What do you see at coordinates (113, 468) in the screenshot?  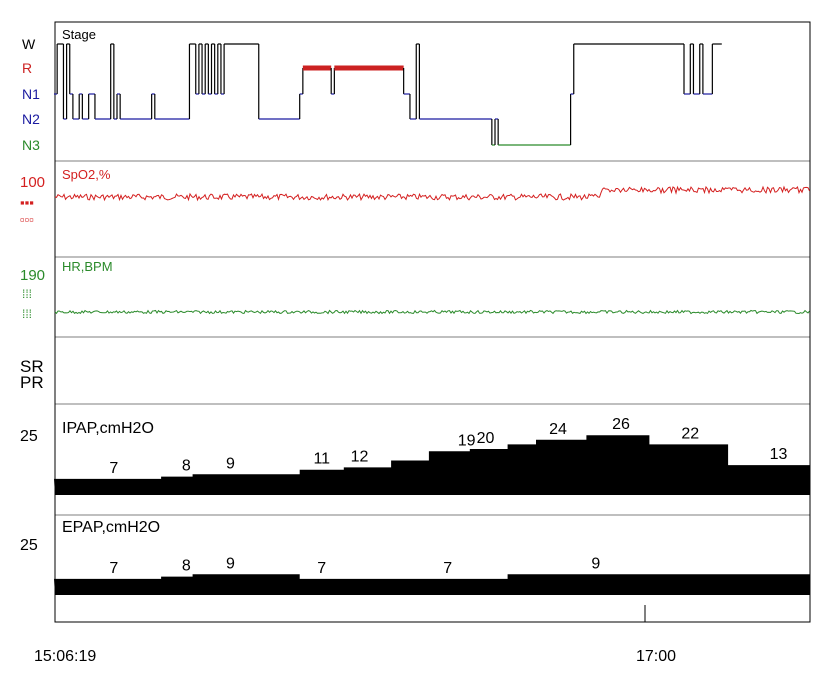 I see `ipap-value-label: 7` at bounding box center [113, 468].